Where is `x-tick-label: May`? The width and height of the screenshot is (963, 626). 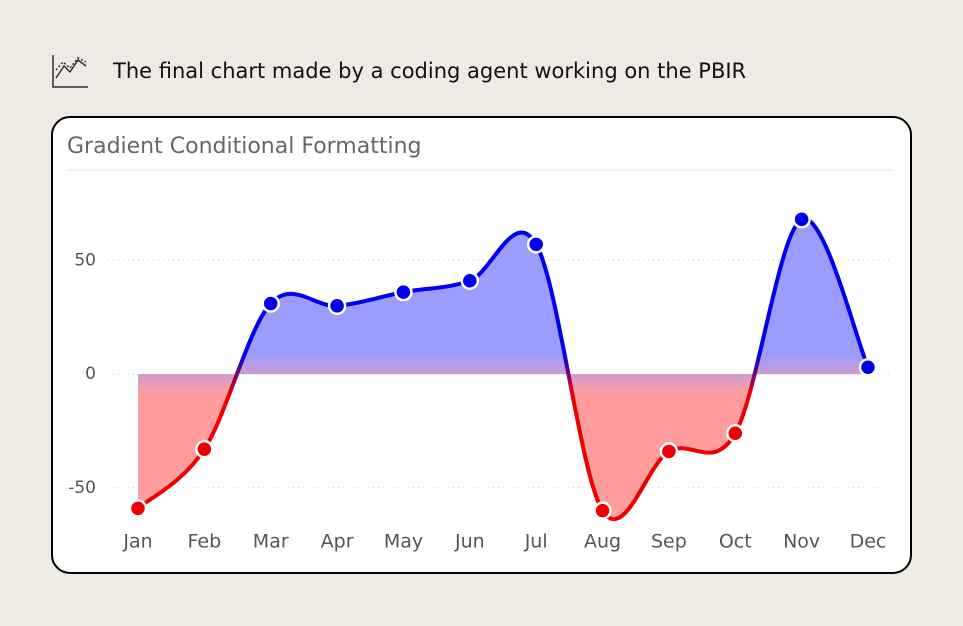 x-tick-label: May is located at coordinates (403, 542).